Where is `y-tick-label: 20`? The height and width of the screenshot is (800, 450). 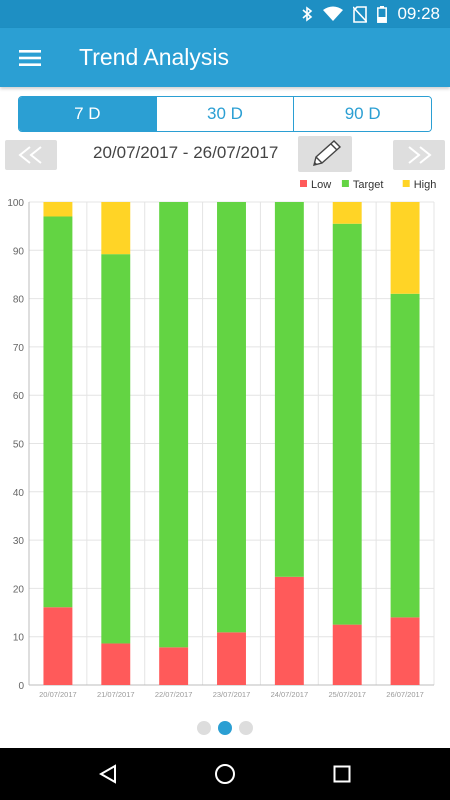 y-tick-label: 20 is located at coordinates (19, 589).